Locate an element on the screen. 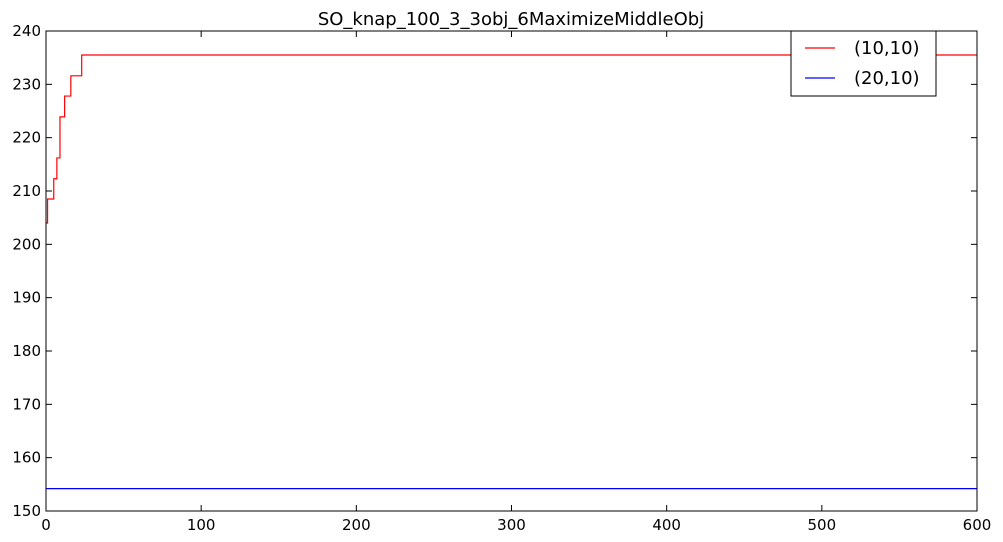 This screenshot has width=1003, height=542. legend-box is located at coordinates (863, 63).